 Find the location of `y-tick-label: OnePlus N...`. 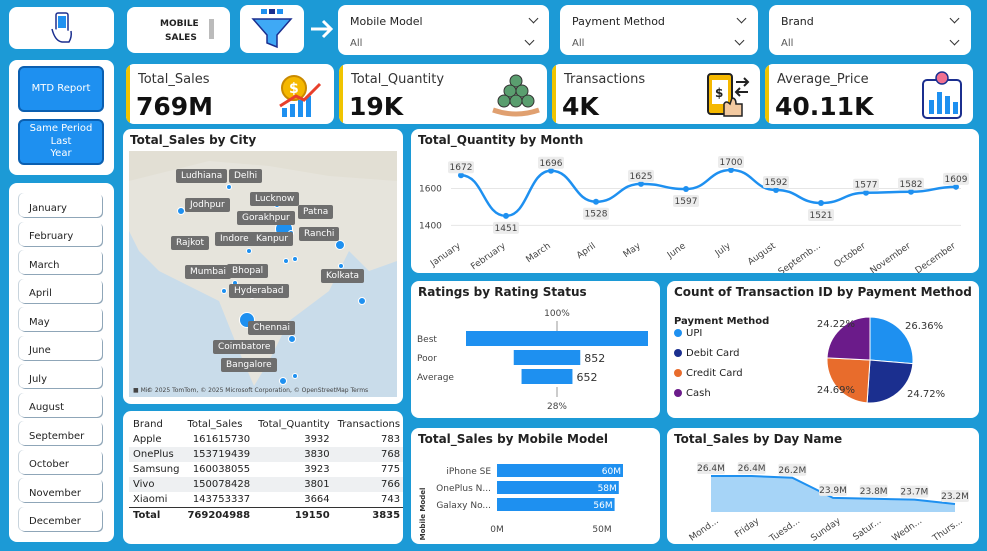

y-tick-label: OnePlus N... is located at coordinates (463, 489).